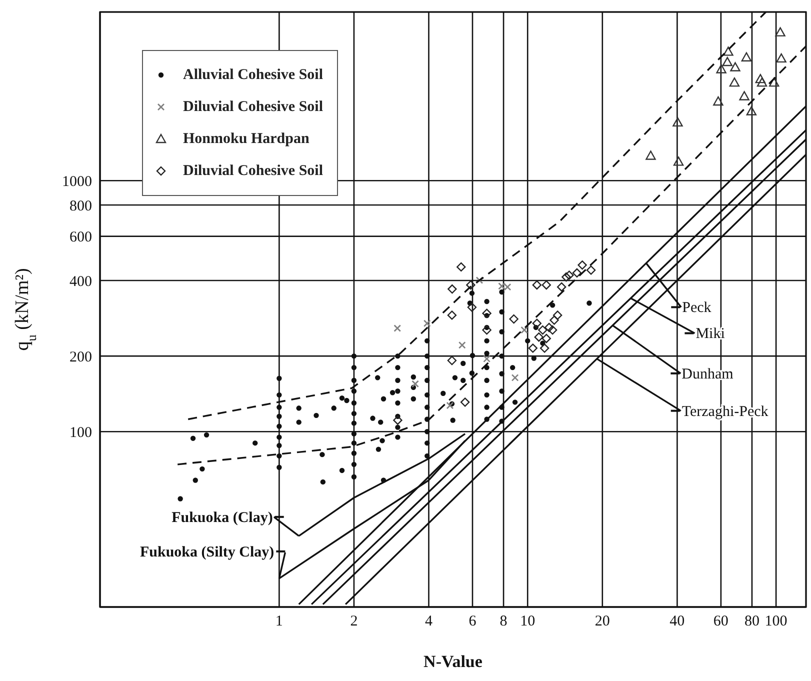 The image size is (811, 681). What do you see at coordinates (279, 622) in the screenshot?
I see `x-tick-label: 1` at bounding box center [279, 622].